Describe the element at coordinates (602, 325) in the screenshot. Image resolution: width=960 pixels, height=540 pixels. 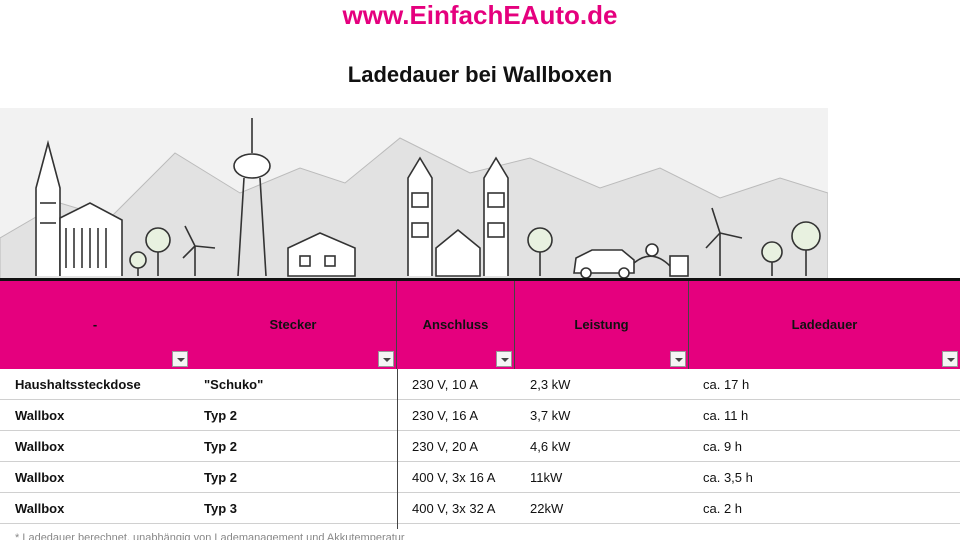
I see `column-header-power: Leistung` at that location.